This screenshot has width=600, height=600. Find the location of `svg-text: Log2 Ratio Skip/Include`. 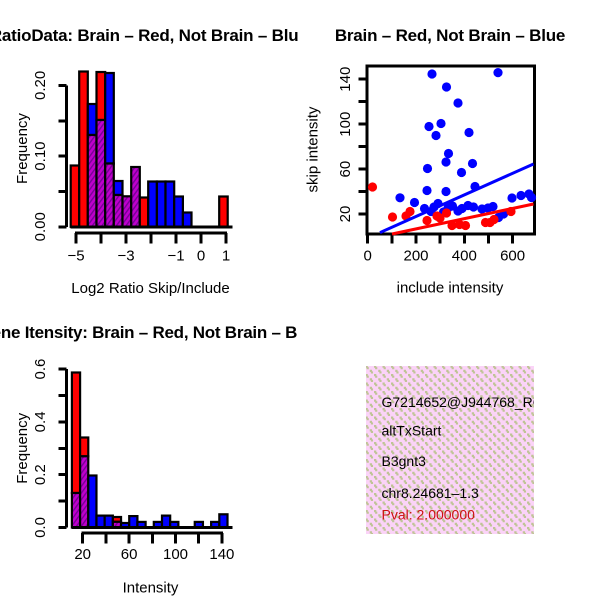

svg-text: Log2 Ratio Skip/Include is located at coordinates (150, 288).